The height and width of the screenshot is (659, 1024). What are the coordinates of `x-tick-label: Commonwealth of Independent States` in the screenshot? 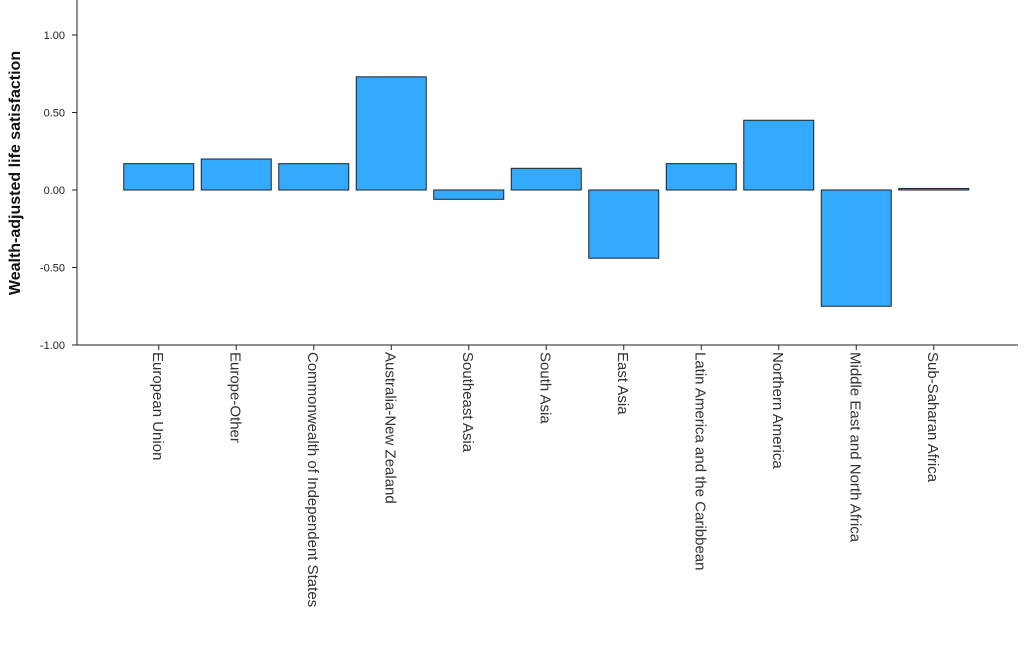 It's located at (312, 479).